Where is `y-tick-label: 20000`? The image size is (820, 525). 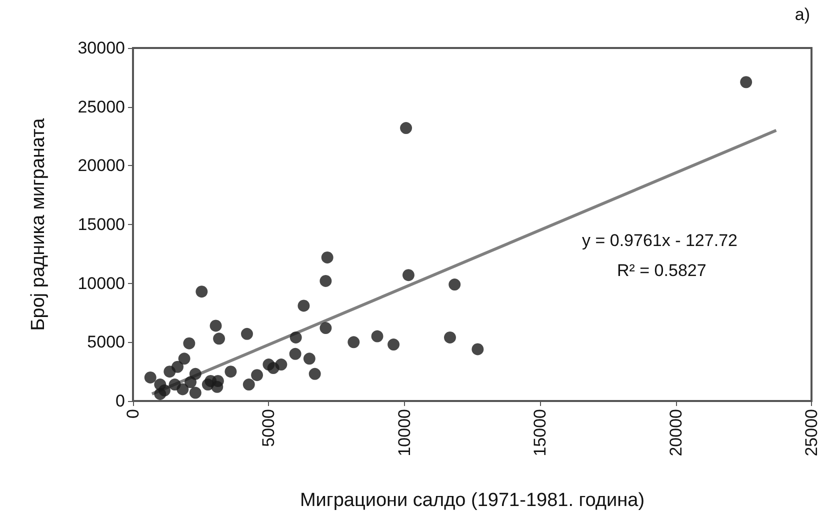 y-tick-label: 20000 is located at coordinates (101, 166).